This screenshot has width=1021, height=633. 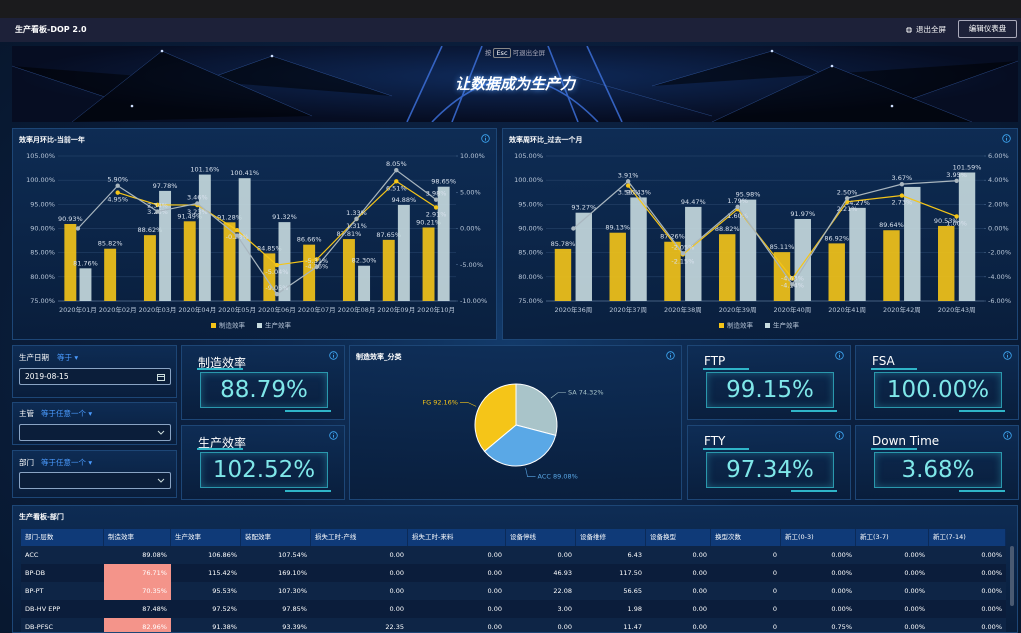 What do you see at coordinates (987, 29) in the screenshot?
I see `edit-button: 编辑仪表盘` at bounding box center [987, 29].